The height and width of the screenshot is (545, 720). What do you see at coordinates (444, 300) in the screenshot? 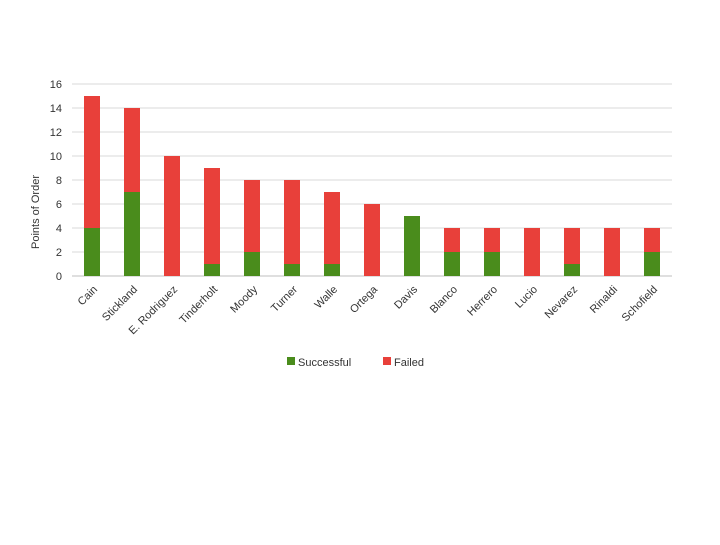
I see `x-tick-label: Blanco` at bounding box center [444, 300].